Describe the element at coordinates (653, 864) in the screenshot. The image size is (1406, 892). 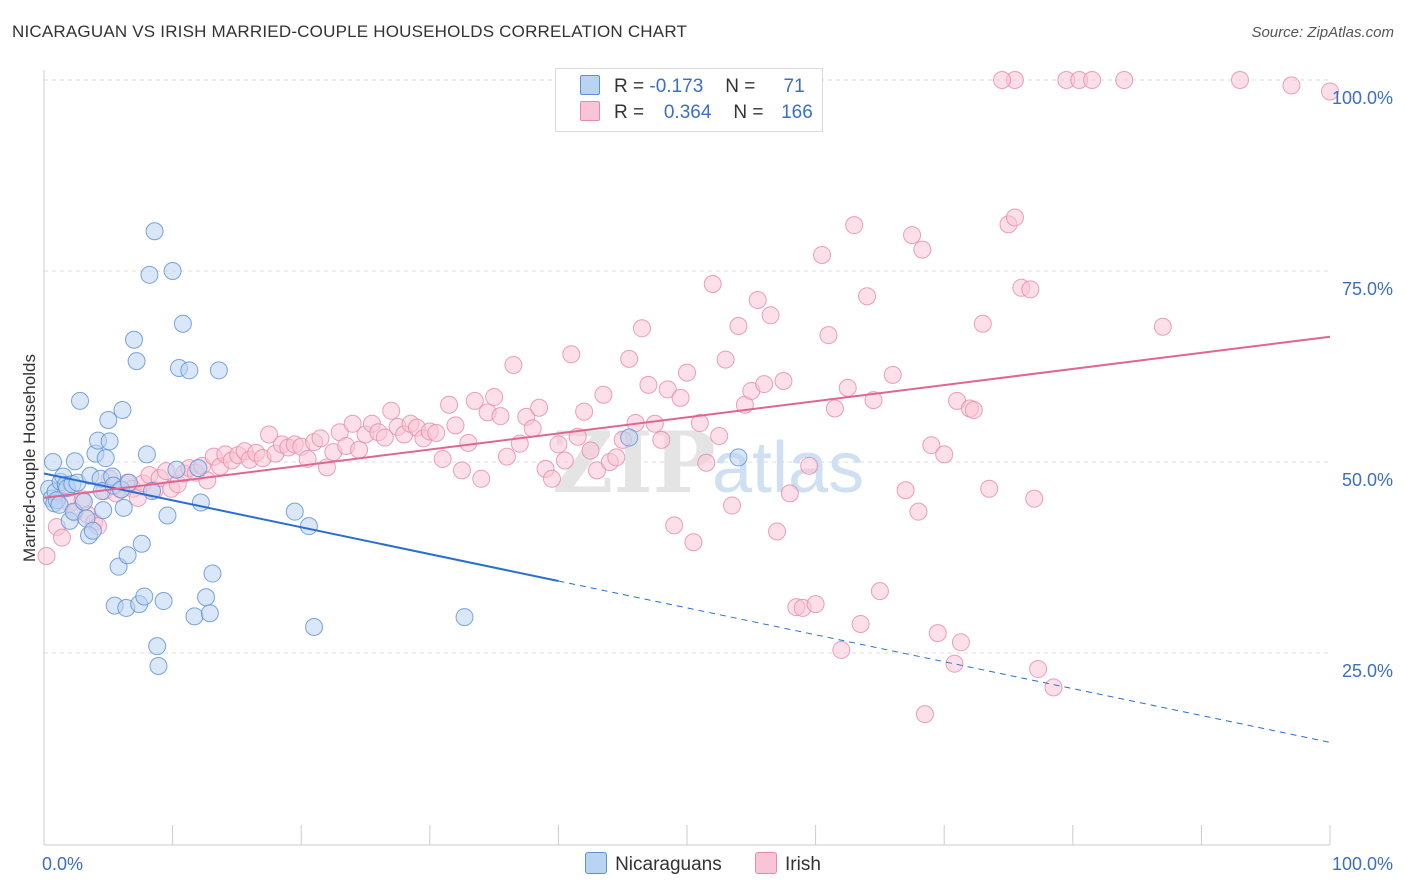
I see `legend-item-nicaraguans: Nicaraguans` at that location.